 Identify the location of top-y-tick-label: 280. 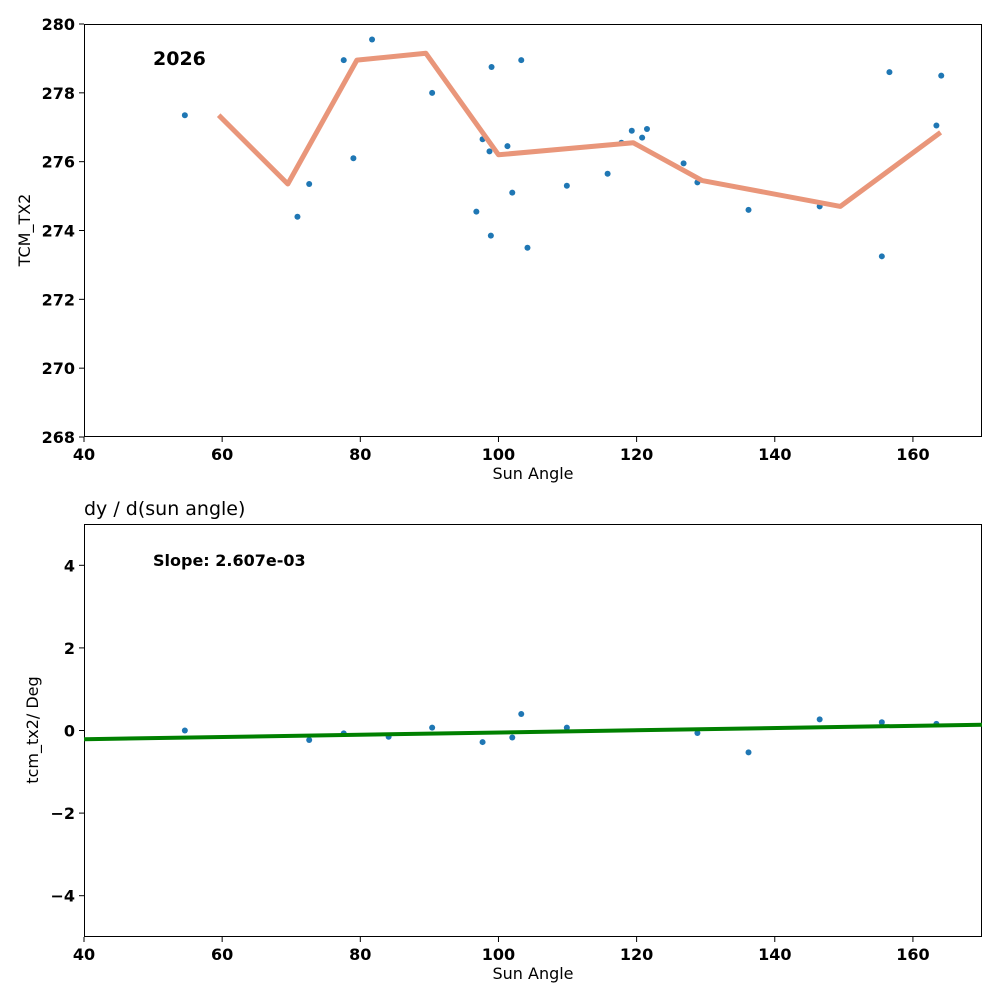
(58, 24).